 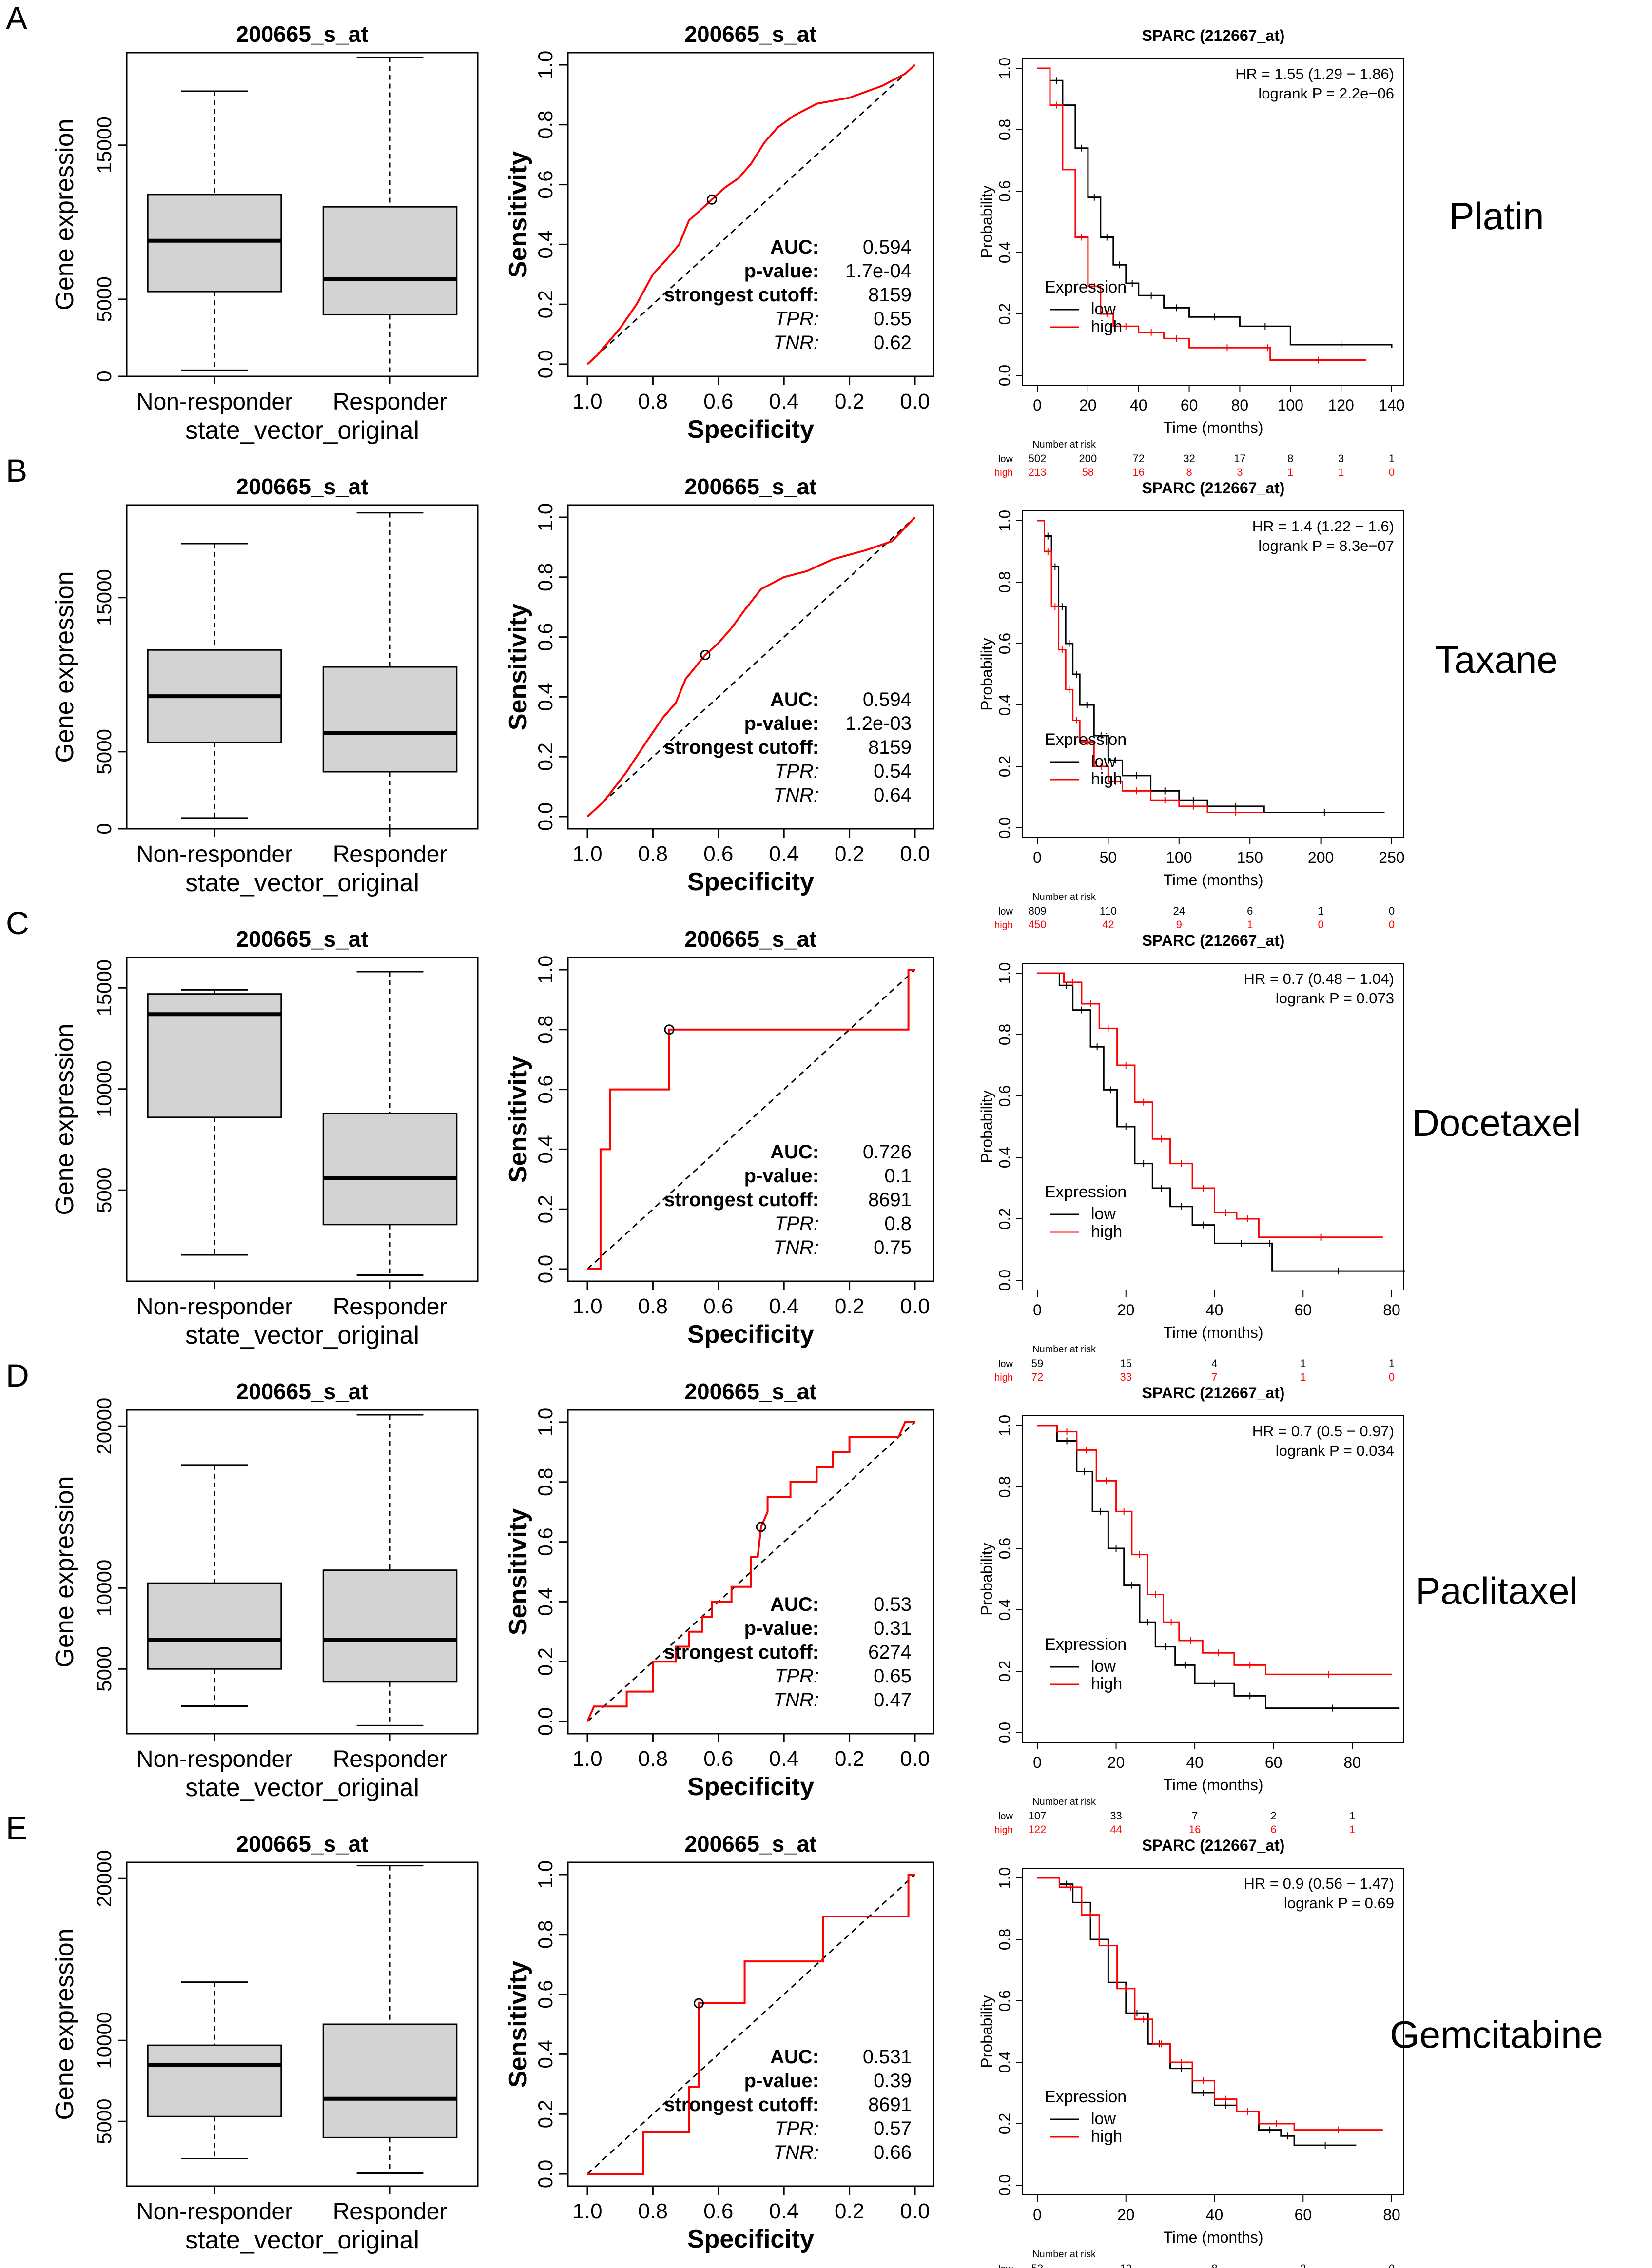 I want to click on x-tick-label: 200, so click(x=1321, y=858).